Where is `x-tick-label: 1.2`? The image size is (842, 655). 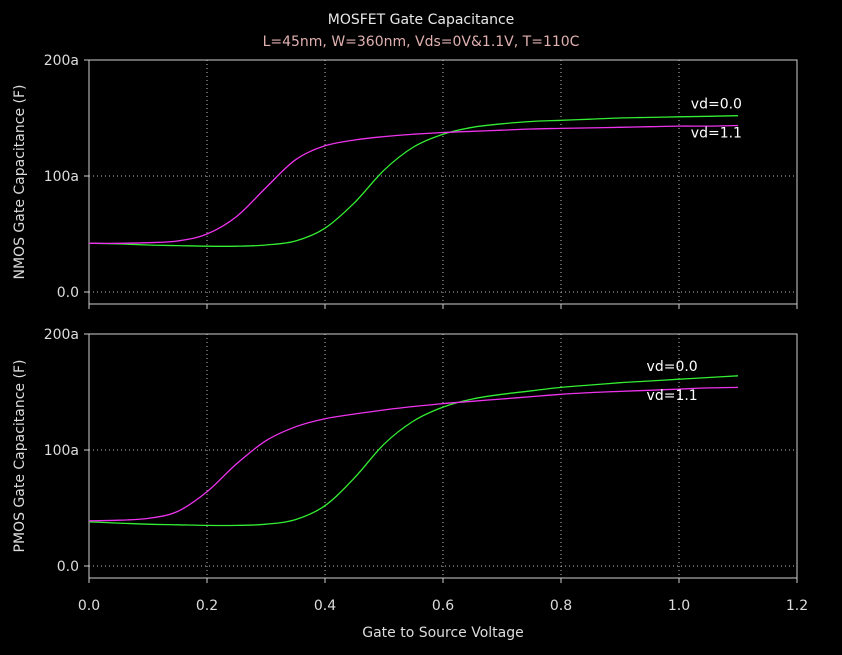 x-tick-label: 1.2 is located at coordinates (797, 606).